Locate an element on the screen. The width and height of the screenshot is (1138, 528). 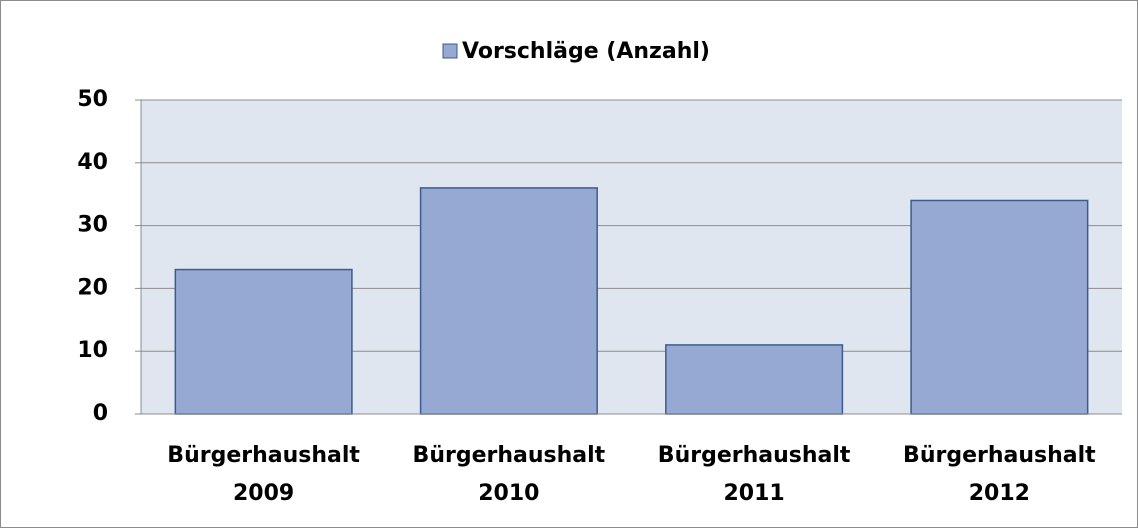
x-tick-label: Bürgerhaushalt 2009 is located at coordinates (263, 474).